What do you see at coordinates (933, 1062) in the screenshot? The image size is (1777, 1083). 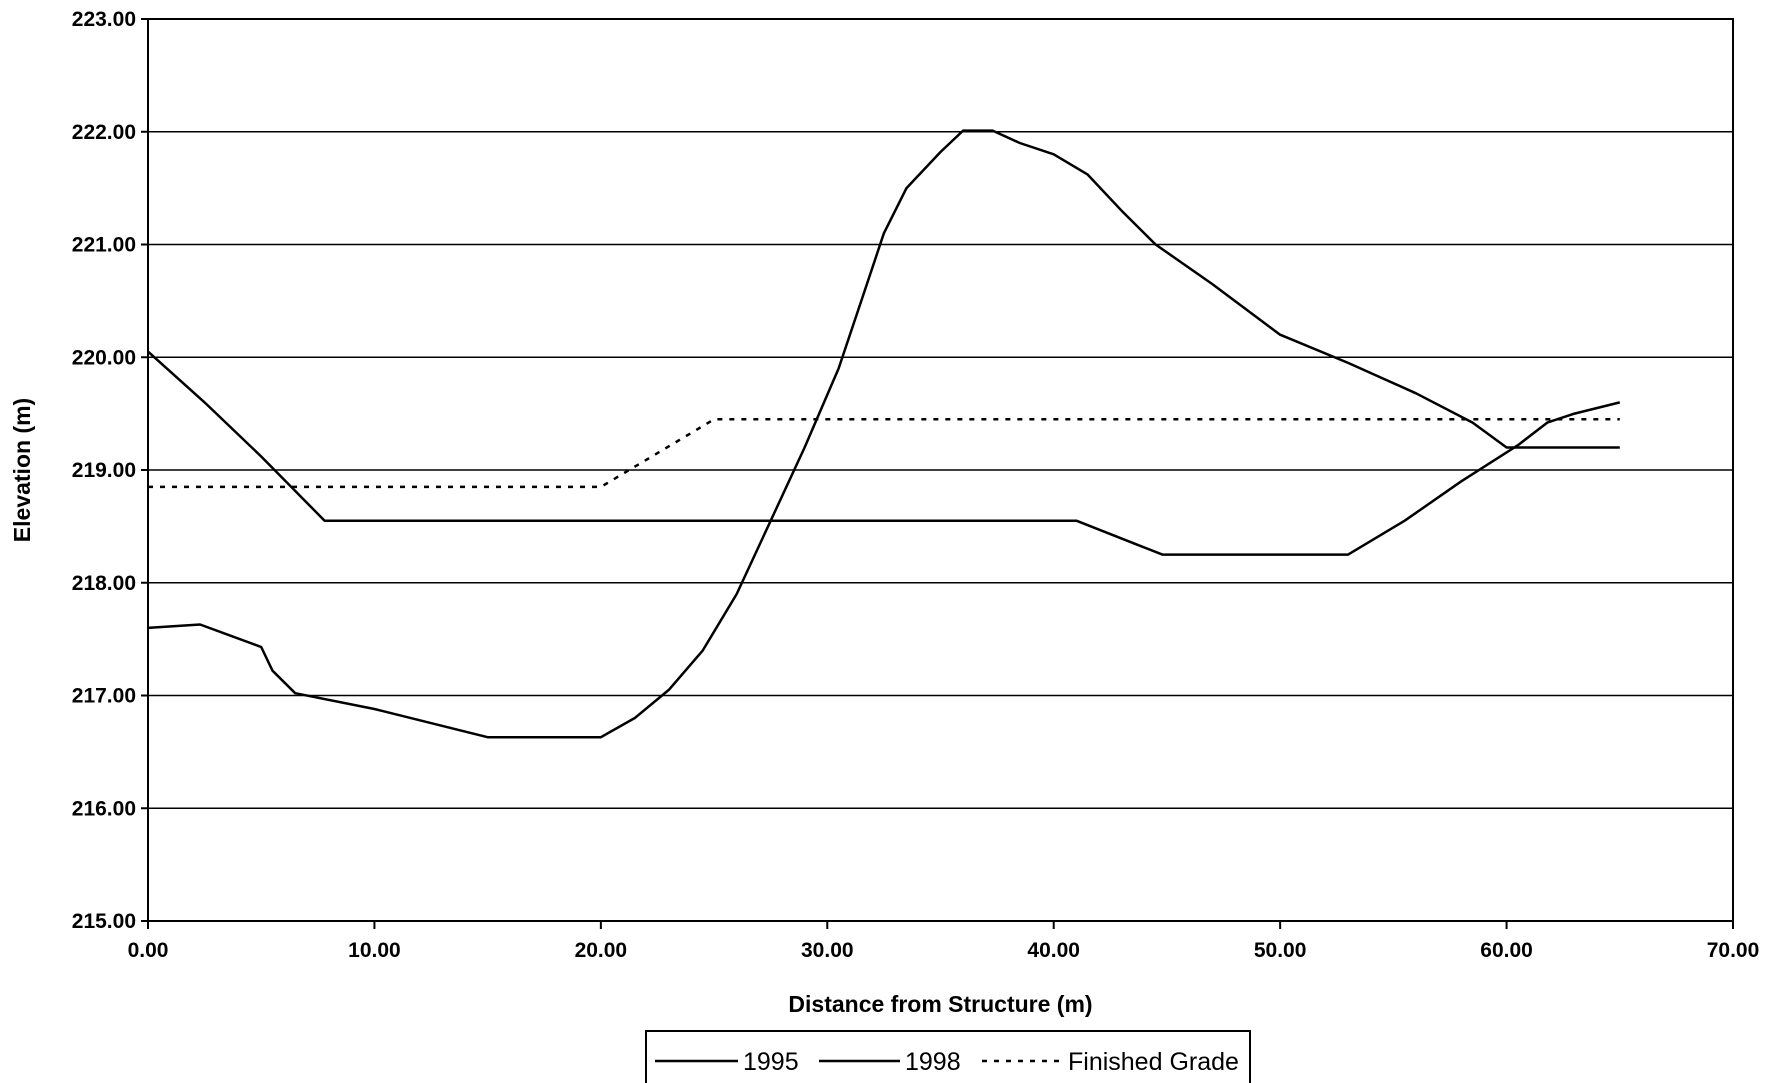 I see `legend-label-1998: 1998` at bounding box center [933, 1062].